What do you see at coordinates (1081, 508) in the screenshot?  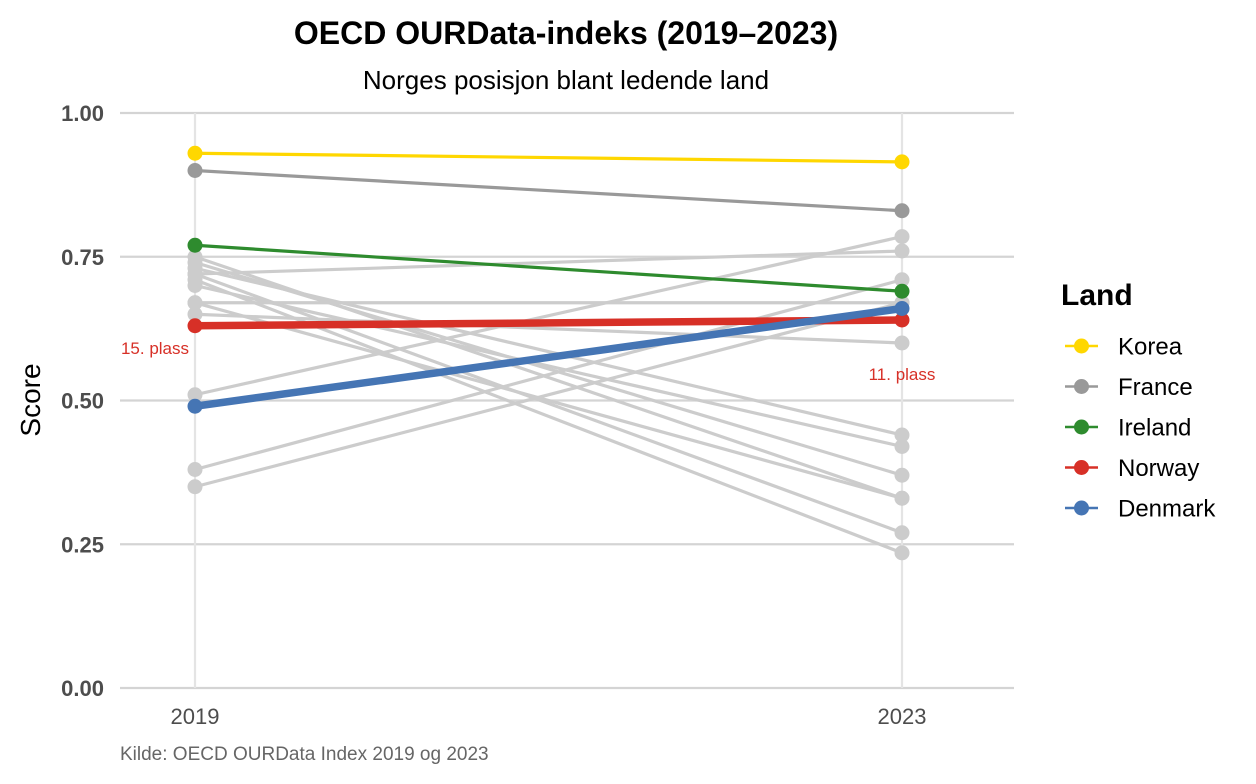 I see `legend-marker-denmark` at bounding box center [1081, 508].